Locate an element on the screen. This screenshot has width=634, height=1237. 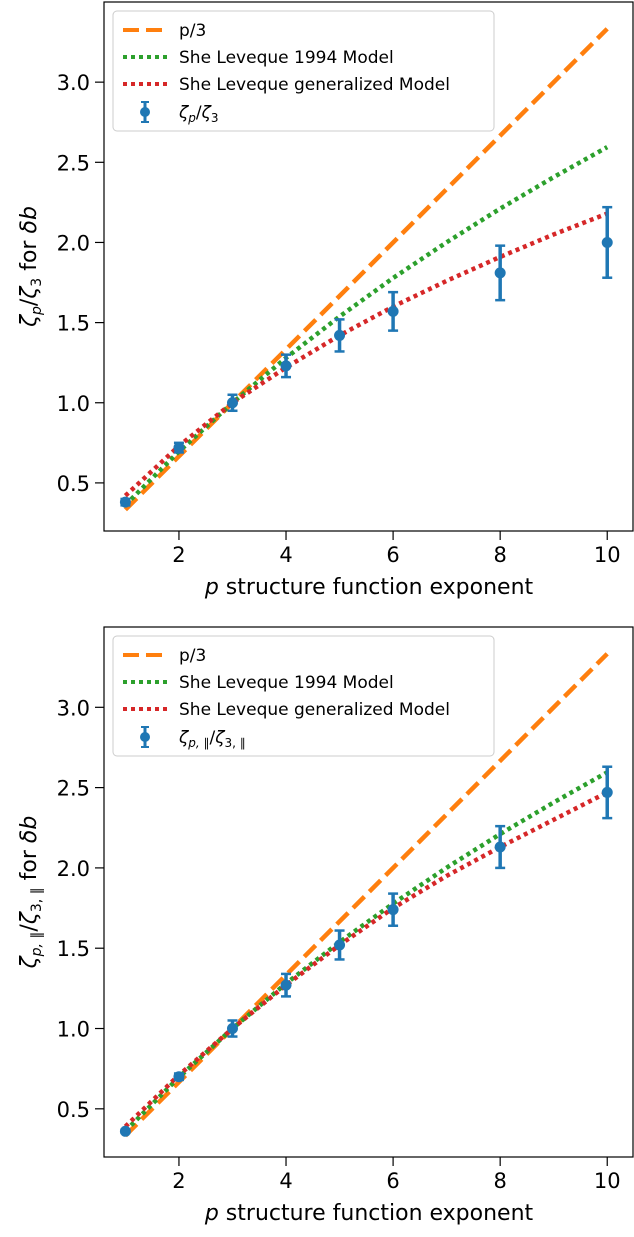
bottom-x-axis-label: p structure function exponent is located at coordinates (369, 1213).